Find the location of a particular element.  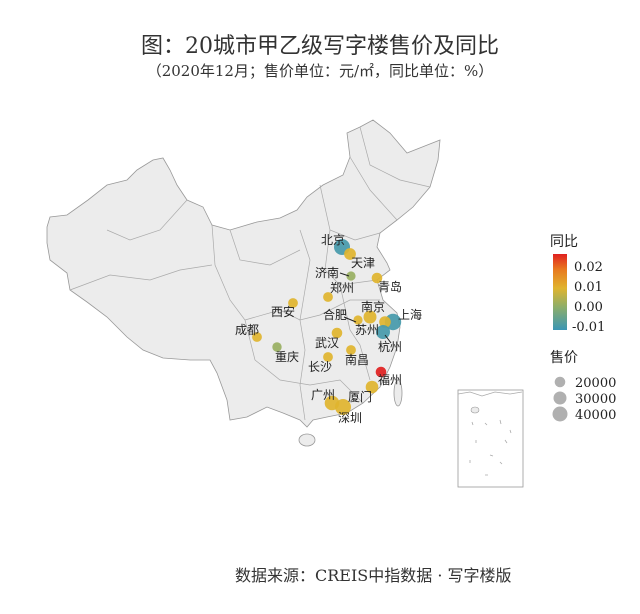

color-gradient-bar is located at coordinates (560, 292).